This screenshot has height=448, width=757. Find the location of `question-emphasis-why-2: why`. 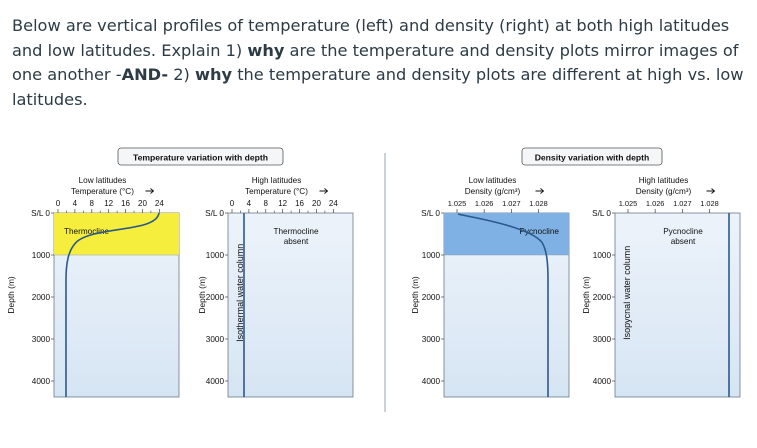

question-emphasis-why-2: why is located at coordinates (214, 74).